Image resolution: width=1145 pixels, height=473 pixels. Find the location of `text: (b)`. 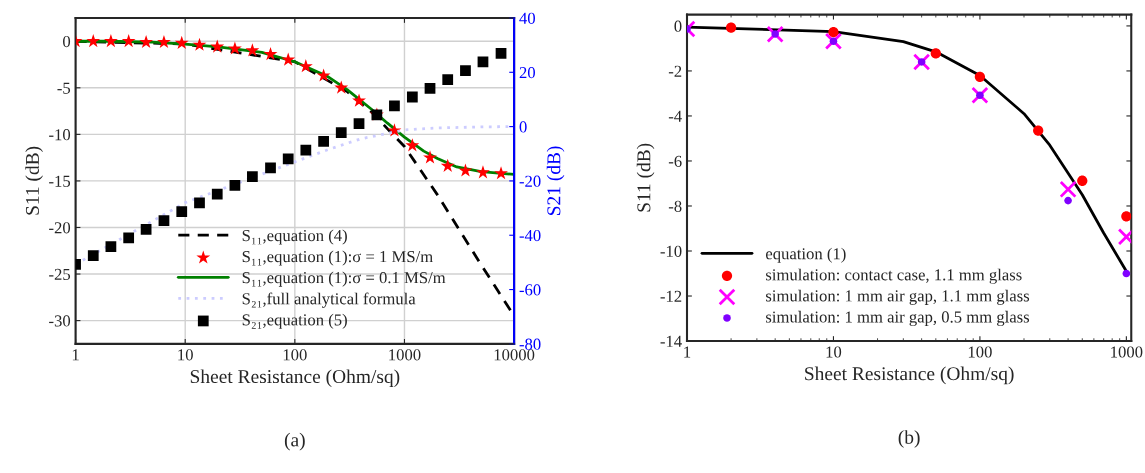

text: (b) is located at coordinates (909, 439).